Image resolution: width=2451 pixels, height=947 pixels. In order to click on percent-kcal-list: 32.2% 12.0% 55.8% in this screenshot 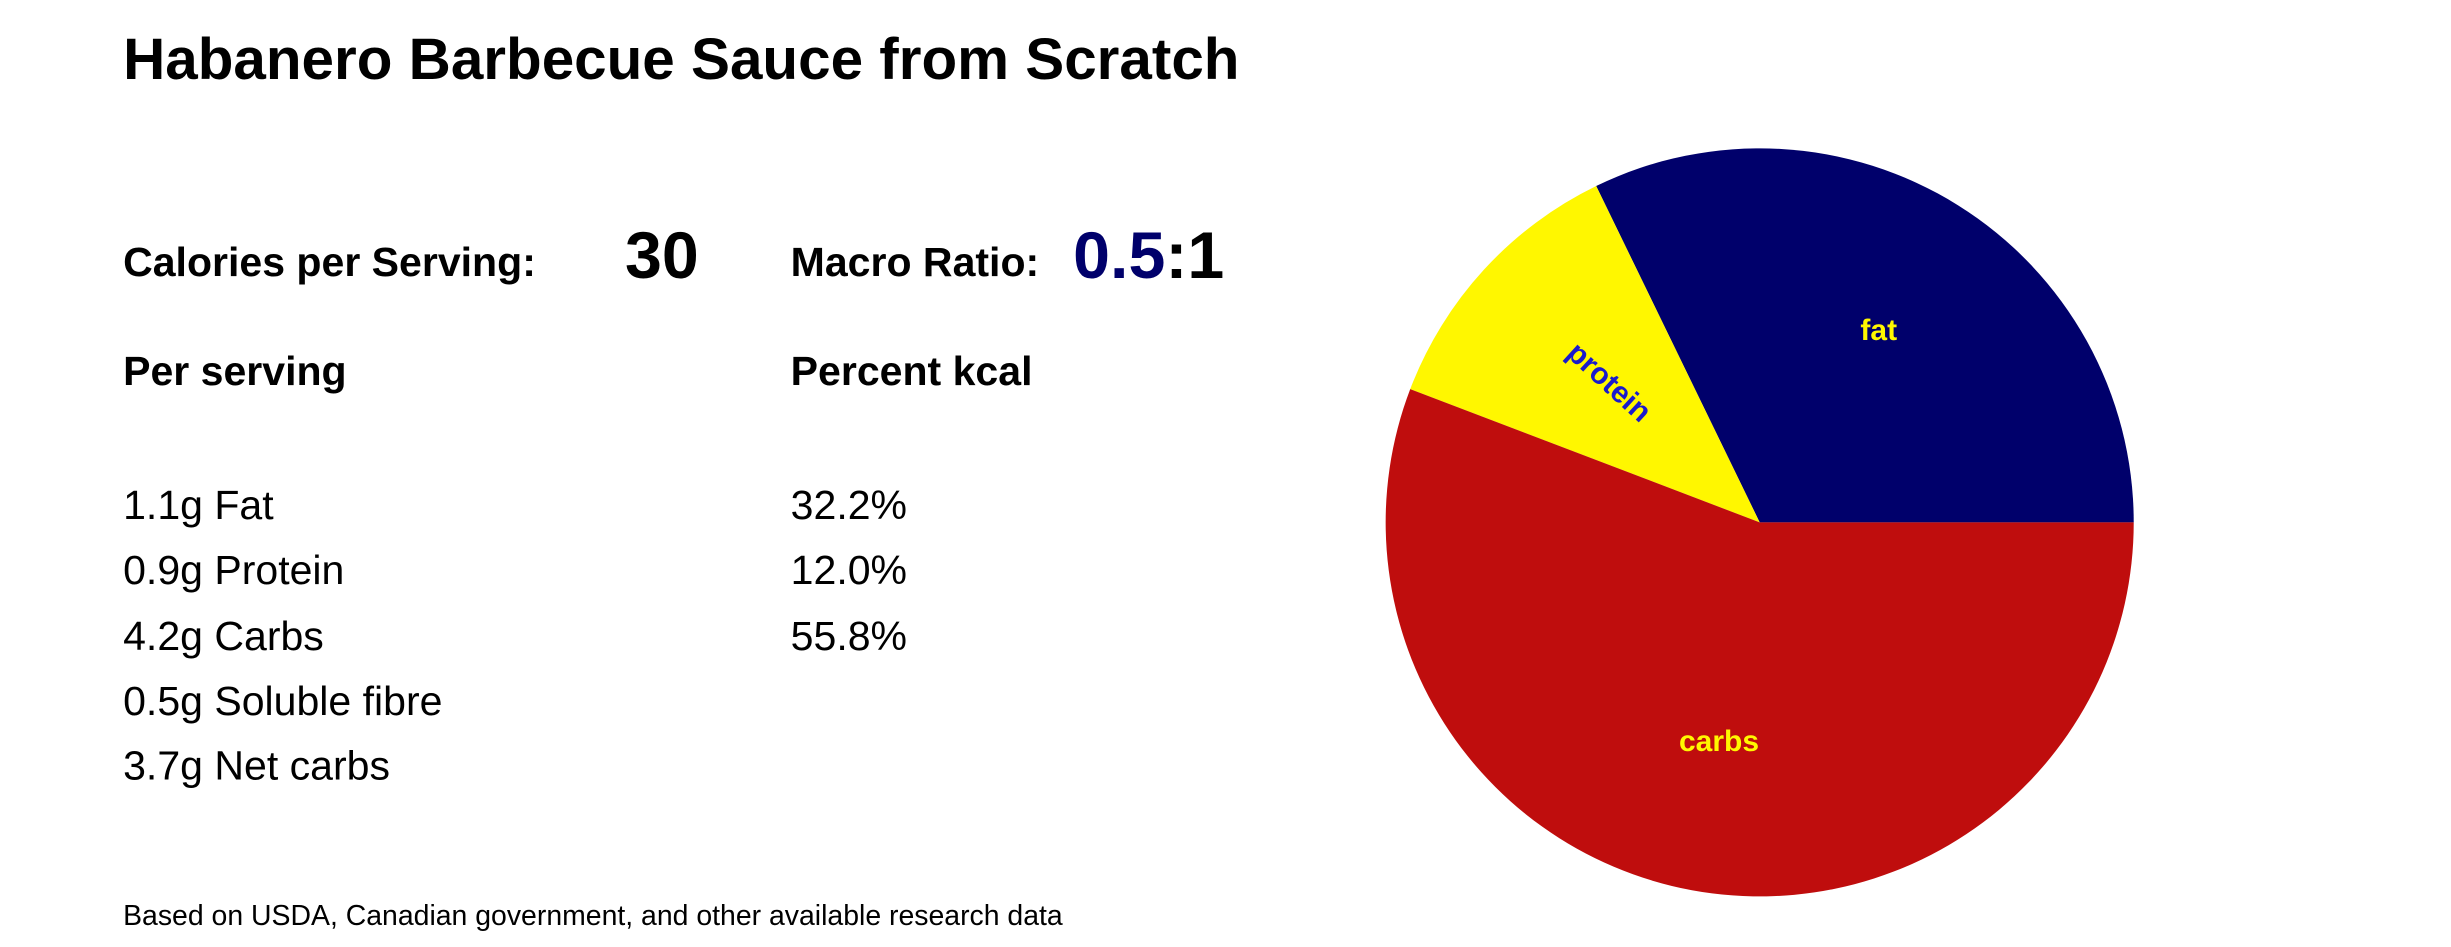, I will do `click(849, 571)`.